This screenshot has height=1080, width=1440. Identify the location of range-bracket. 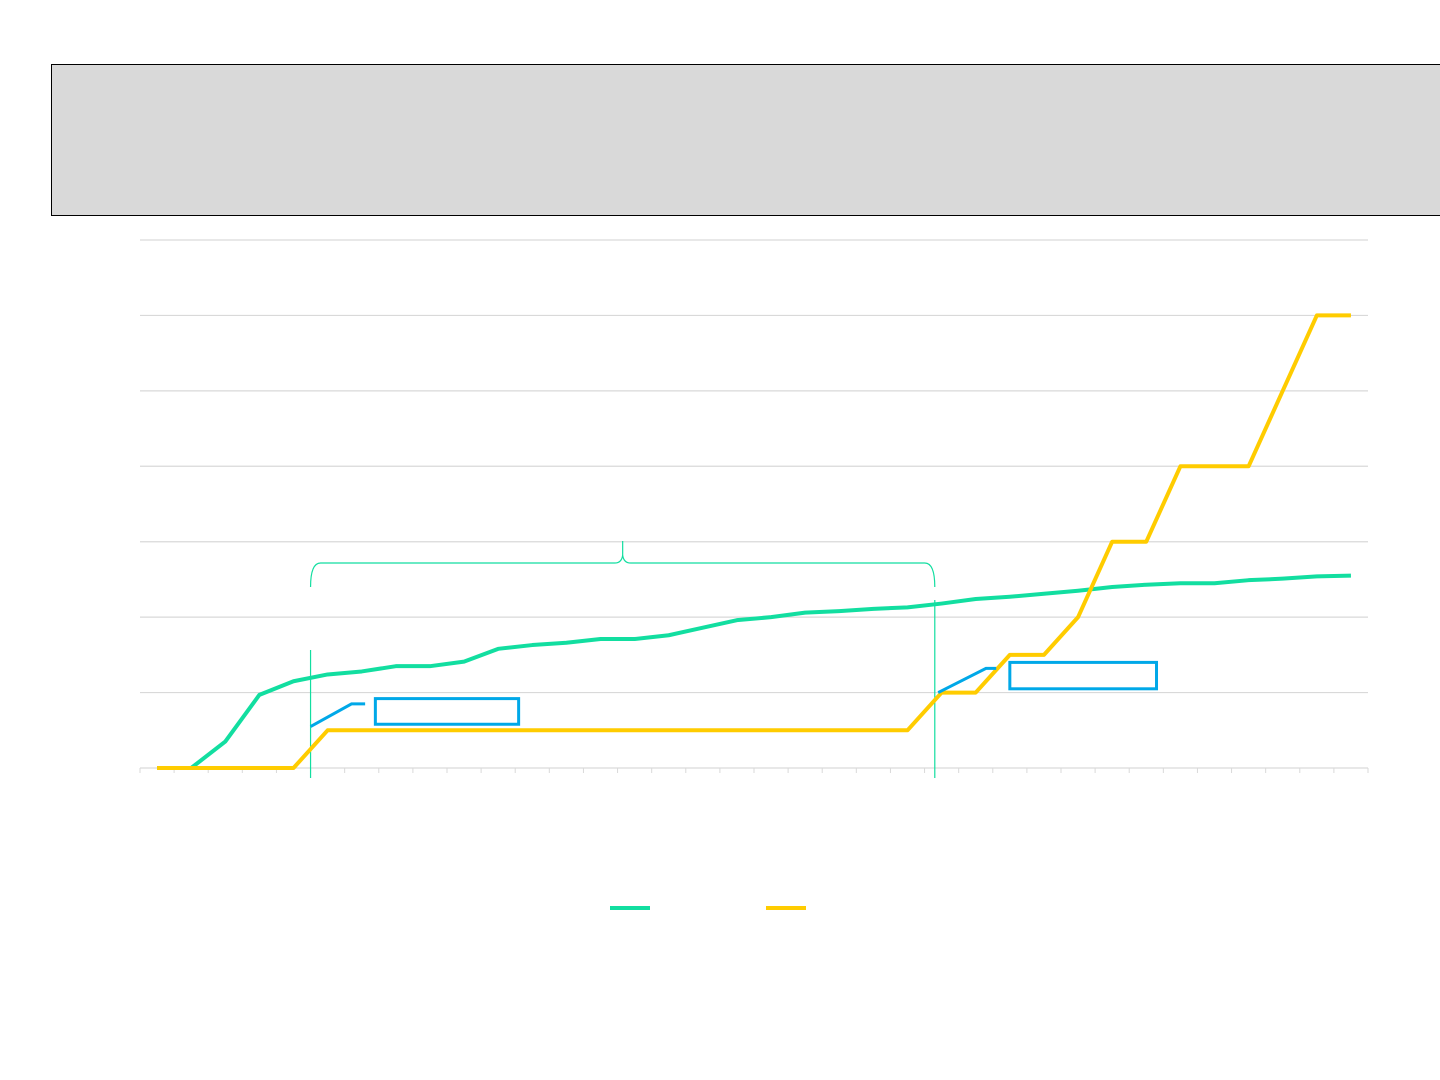
(622, 564).